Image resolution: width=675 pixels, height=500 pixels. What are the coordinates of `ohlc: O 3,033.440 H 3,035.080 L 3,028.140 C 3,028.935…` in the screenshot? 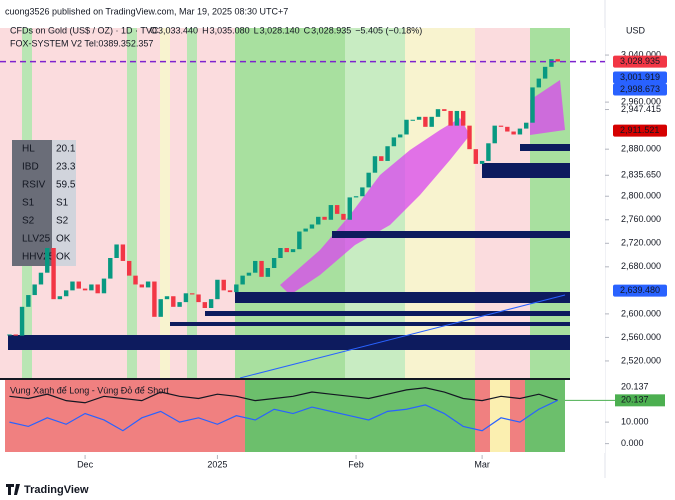 It's located at (286, 30).